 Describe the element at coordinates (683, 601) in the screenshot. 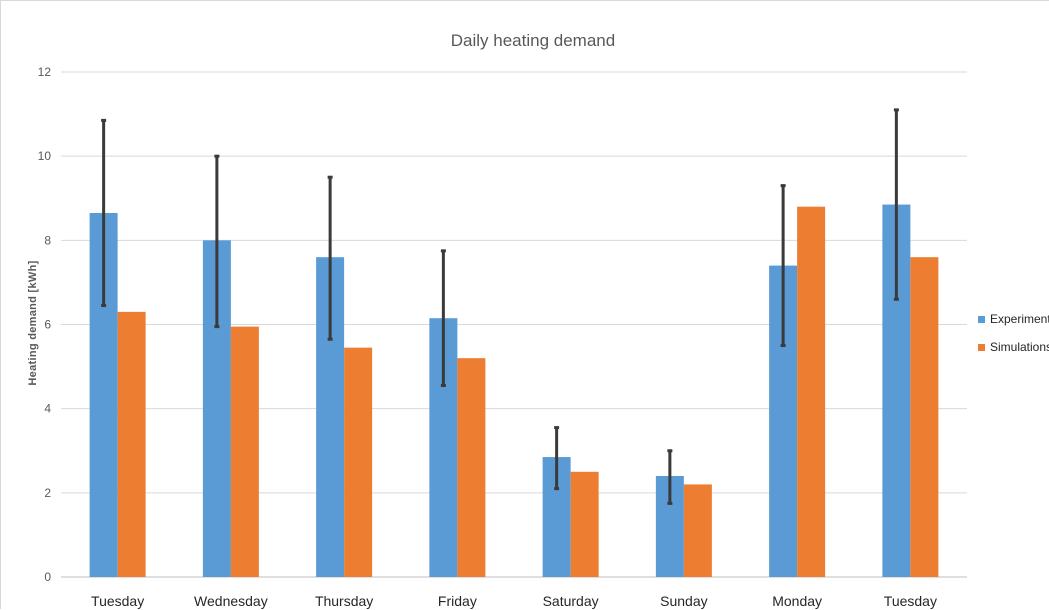

I see `x-tick-label: Sunday` at that location.